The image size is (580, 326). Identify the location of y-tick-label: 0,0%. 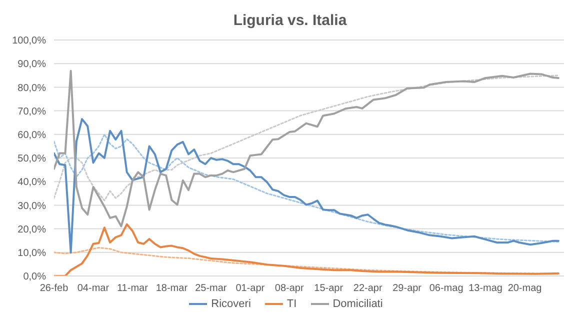
(34, 277).